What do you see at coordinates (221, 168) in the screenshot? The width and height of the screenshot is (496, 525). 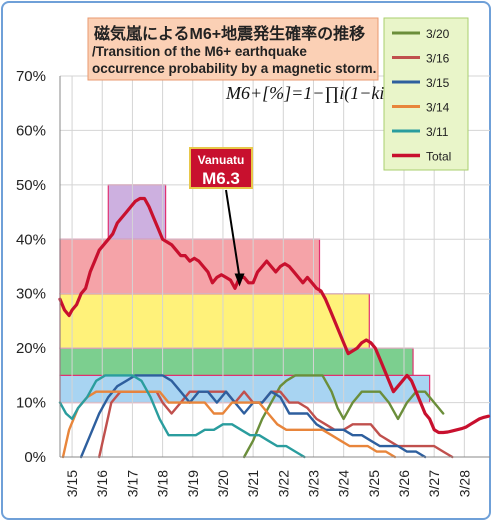 I see `annotation-box` at bounding box center [221, 168].